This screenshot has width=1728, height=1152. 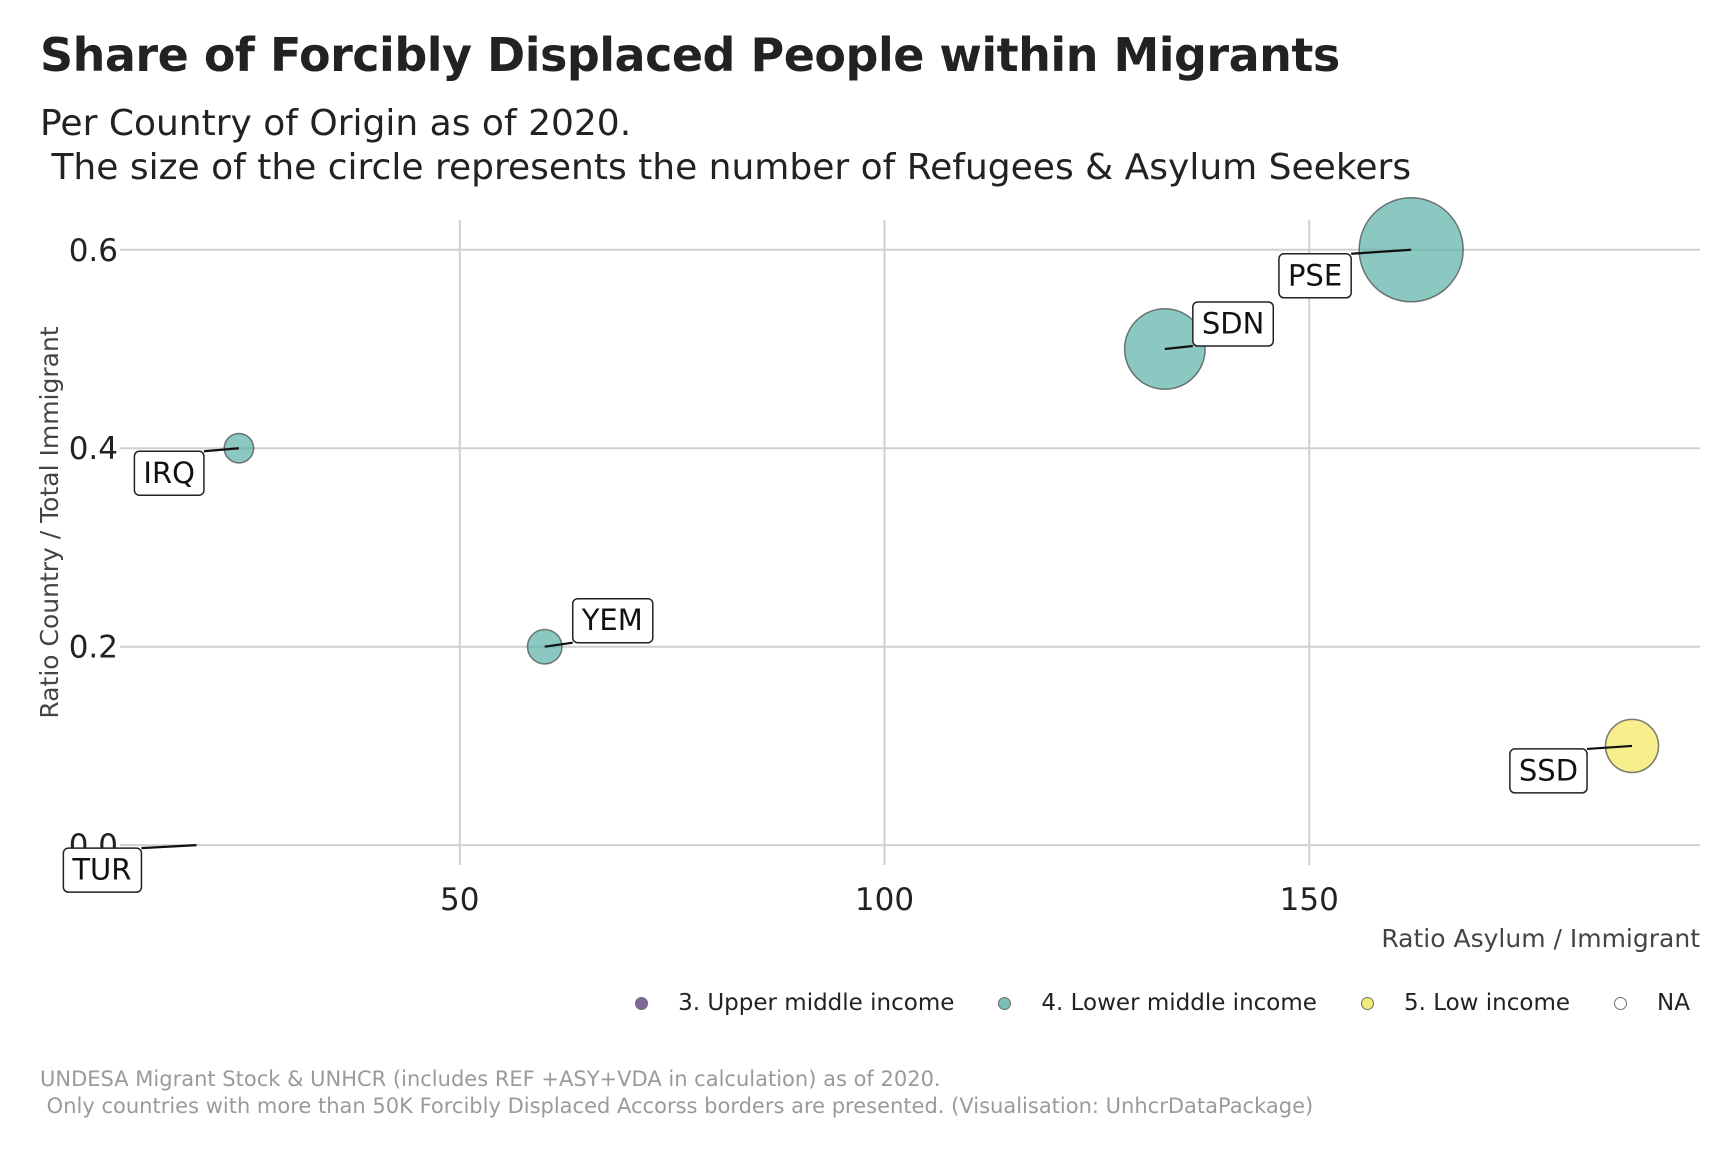 What do you see at coordinates (1609, 747) in the screenshot?
I see `leader-line-ssd` at bounding box center [1609, 747].